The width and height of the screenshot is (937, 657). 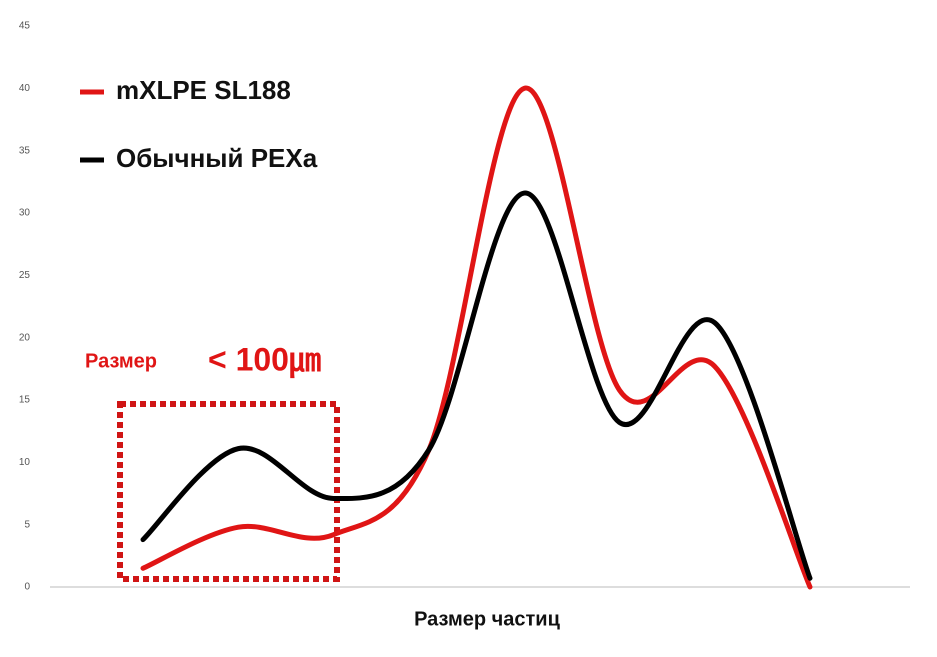 I want to click on y-tick-label: 0, so click(x=27, y=587).